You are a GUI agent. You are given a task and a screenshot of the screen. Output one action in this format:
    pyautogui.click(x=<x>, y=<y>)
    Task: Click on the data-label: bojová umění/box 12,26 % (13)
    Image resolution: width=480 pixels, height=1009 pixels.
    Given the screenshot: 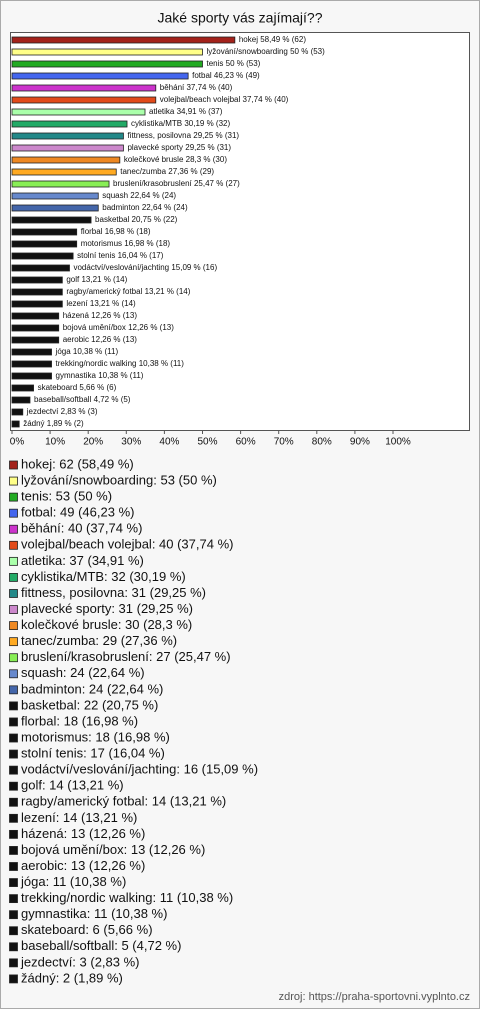 What is the action you would take?
    pyautogui.click(x=119, y=327)
    